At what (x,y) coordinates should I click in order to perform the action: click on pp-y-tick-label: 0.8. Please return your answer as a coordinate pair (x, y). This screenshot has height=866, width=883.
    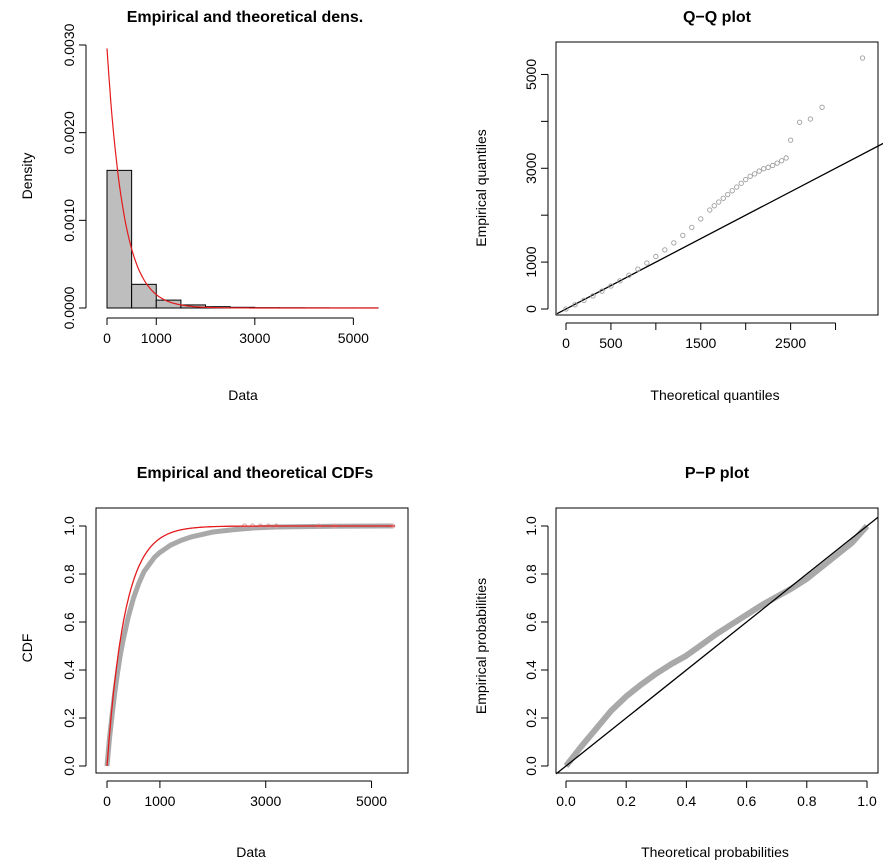
    Looking at the image, I should click on (531, 574).